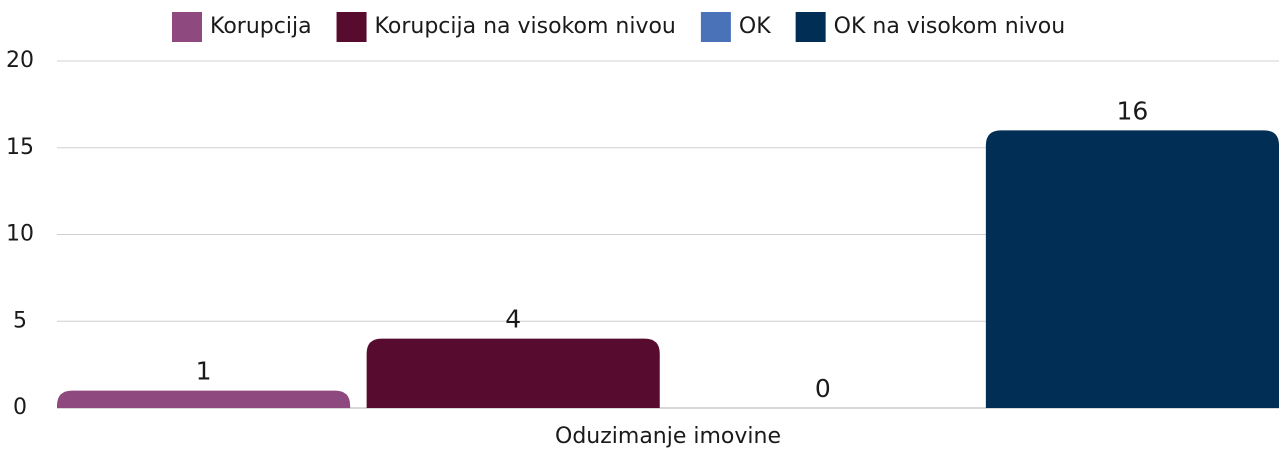  Describe the element at coordinates (950, 26) in the screenshot. I see `legend-label: OK na visokom nivou` at that location.